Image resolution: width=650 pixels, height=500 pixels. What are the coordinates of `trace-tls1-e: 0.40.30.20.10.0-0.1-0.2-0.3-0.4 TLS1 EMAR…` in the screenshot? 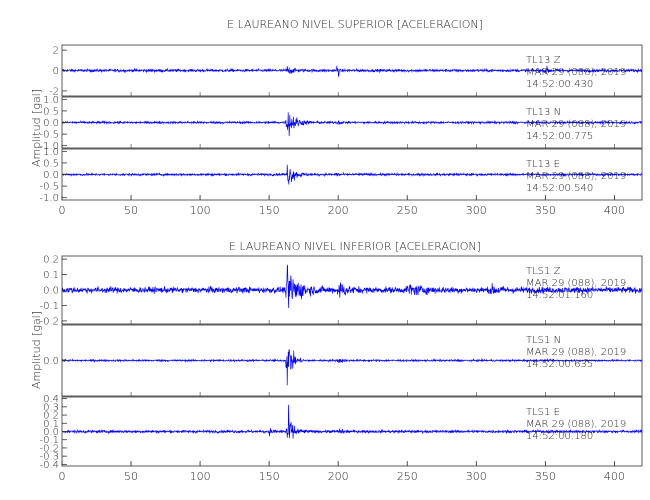 It's located at (341, 432).